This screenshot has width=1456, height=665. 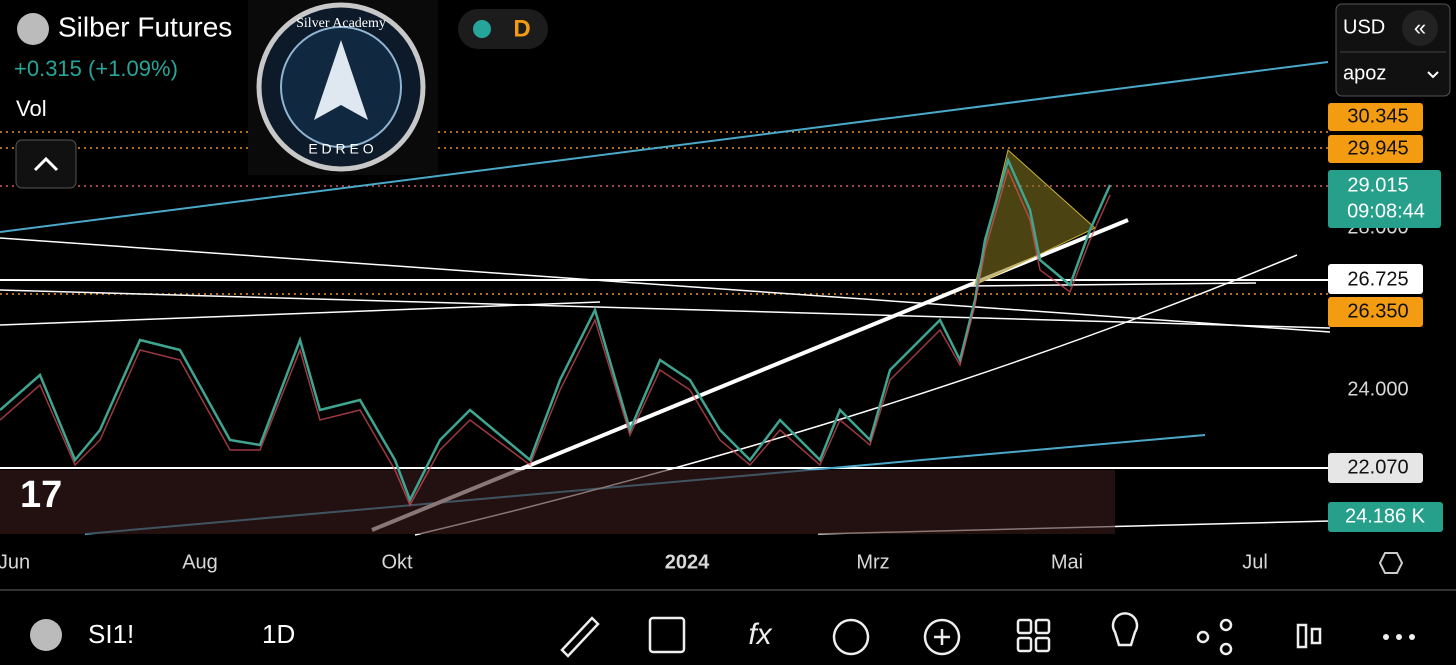 I want to click on collapse-chevrons: «, so click(x=1420, y=27).